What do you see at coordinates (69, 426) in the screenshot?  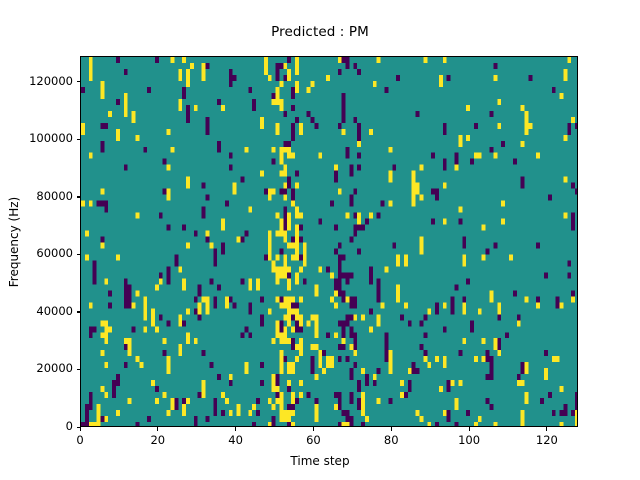 I see `y-tick-label: 0` at bounding box center [69, 426].